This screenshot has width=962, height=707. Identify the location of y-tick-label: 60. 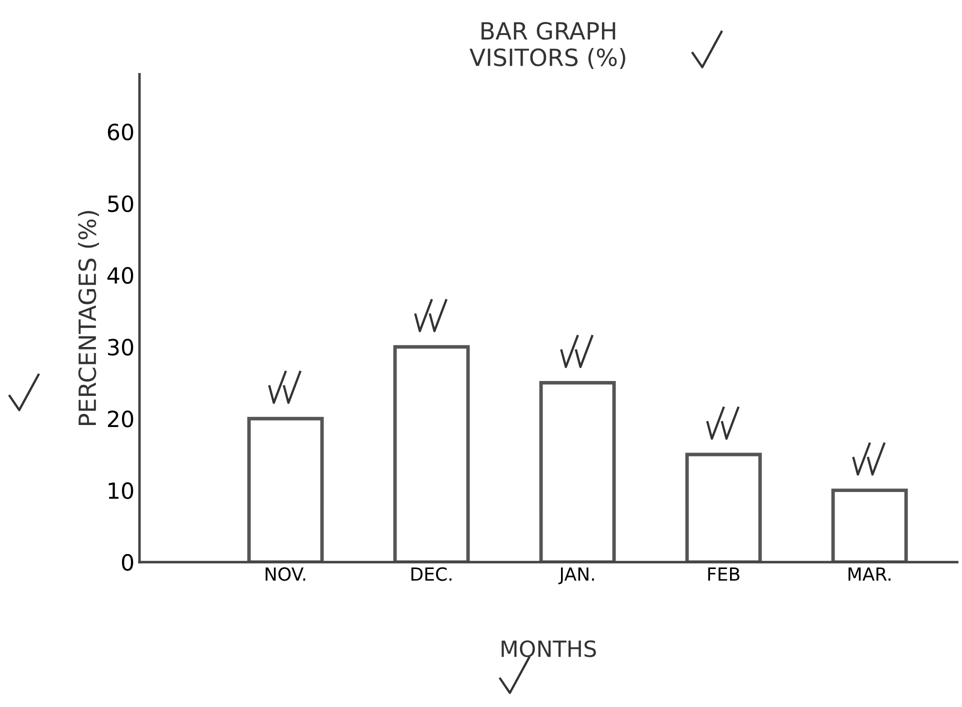
(121, 132).